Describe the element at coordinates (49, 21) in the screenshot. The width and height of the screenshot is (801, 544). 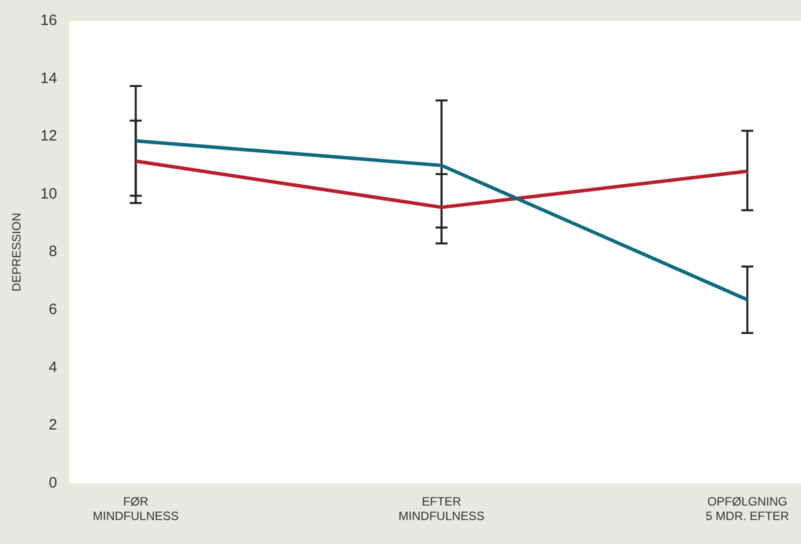
I see `y-tick-label: 16` at that location.